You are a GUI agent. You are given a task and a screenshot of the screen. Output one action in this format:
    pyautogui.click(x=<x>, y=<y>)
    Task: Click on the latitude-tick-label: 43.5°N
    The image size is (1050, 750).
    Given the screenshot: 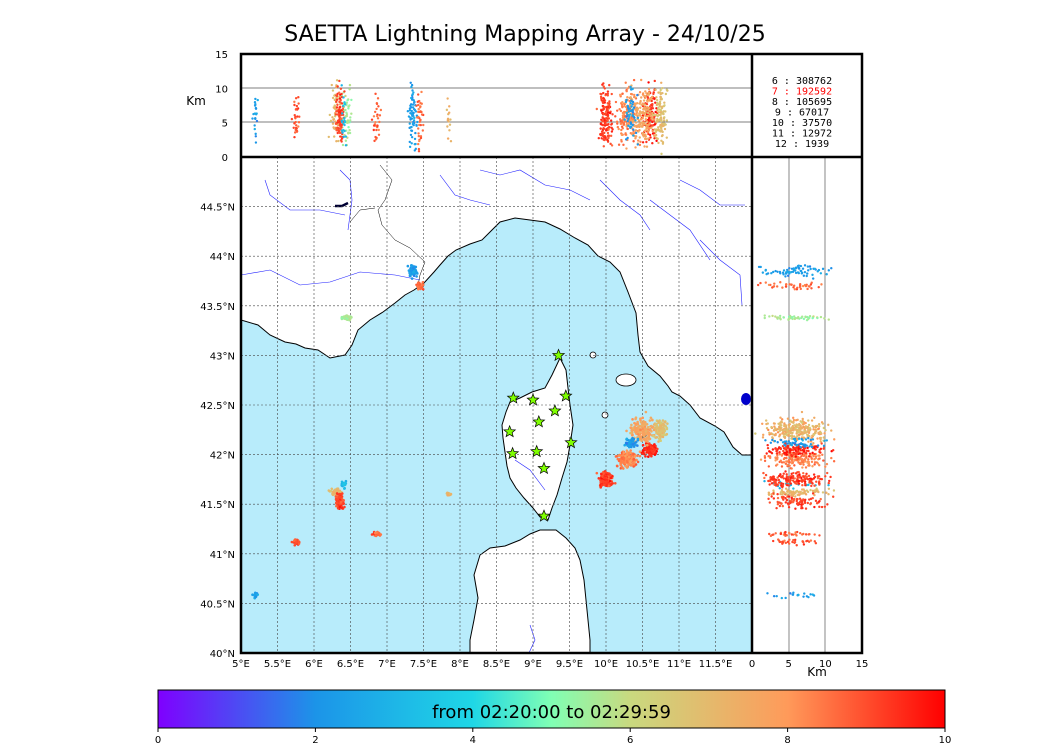 What is the action you would take?
    pyautogui.click(x=217, y=307)
    